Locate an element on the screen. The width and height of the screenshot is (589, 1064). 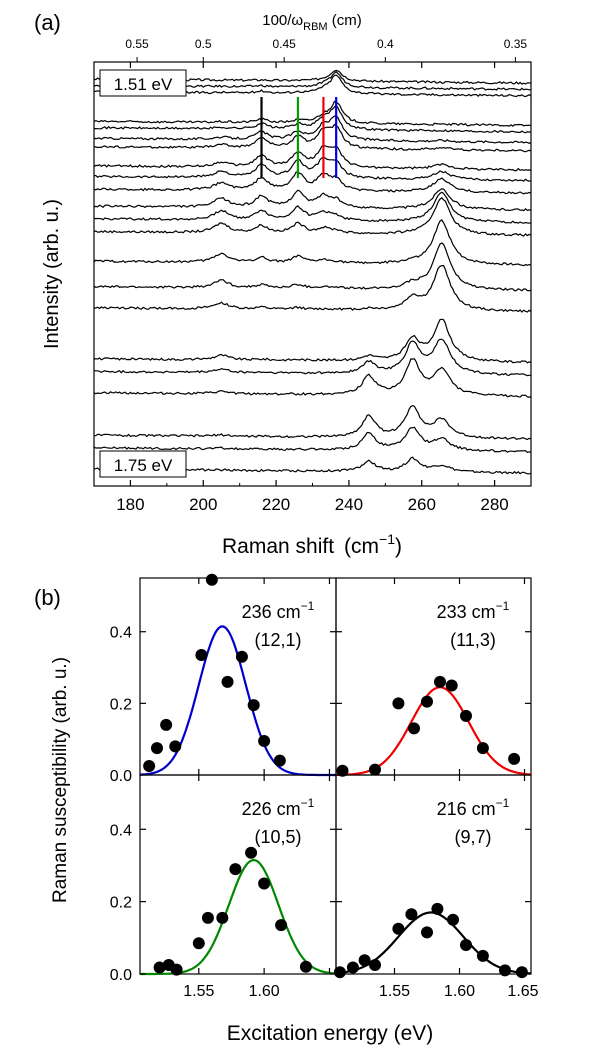
frequency-label: 226 cm−1 is located at coordinates (278, 807).